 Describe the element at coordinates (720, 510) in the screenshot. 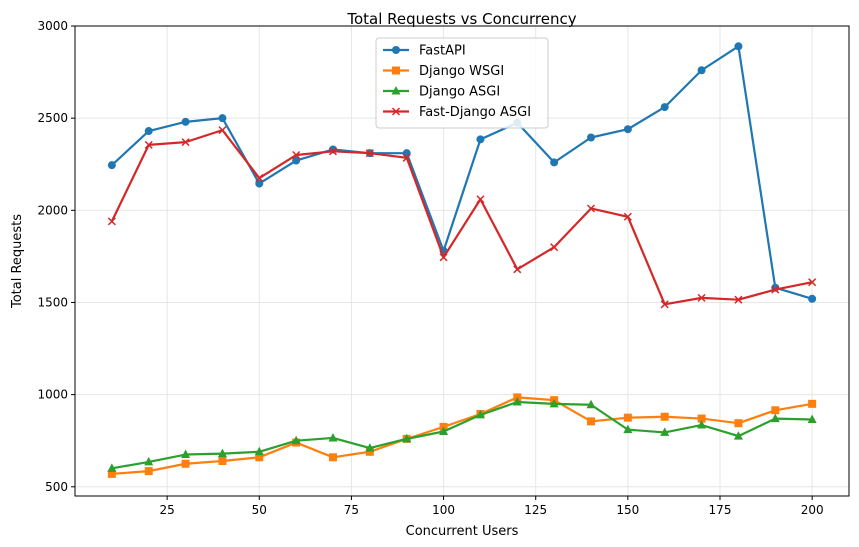

I see `x-tick-label: 175` at that location.